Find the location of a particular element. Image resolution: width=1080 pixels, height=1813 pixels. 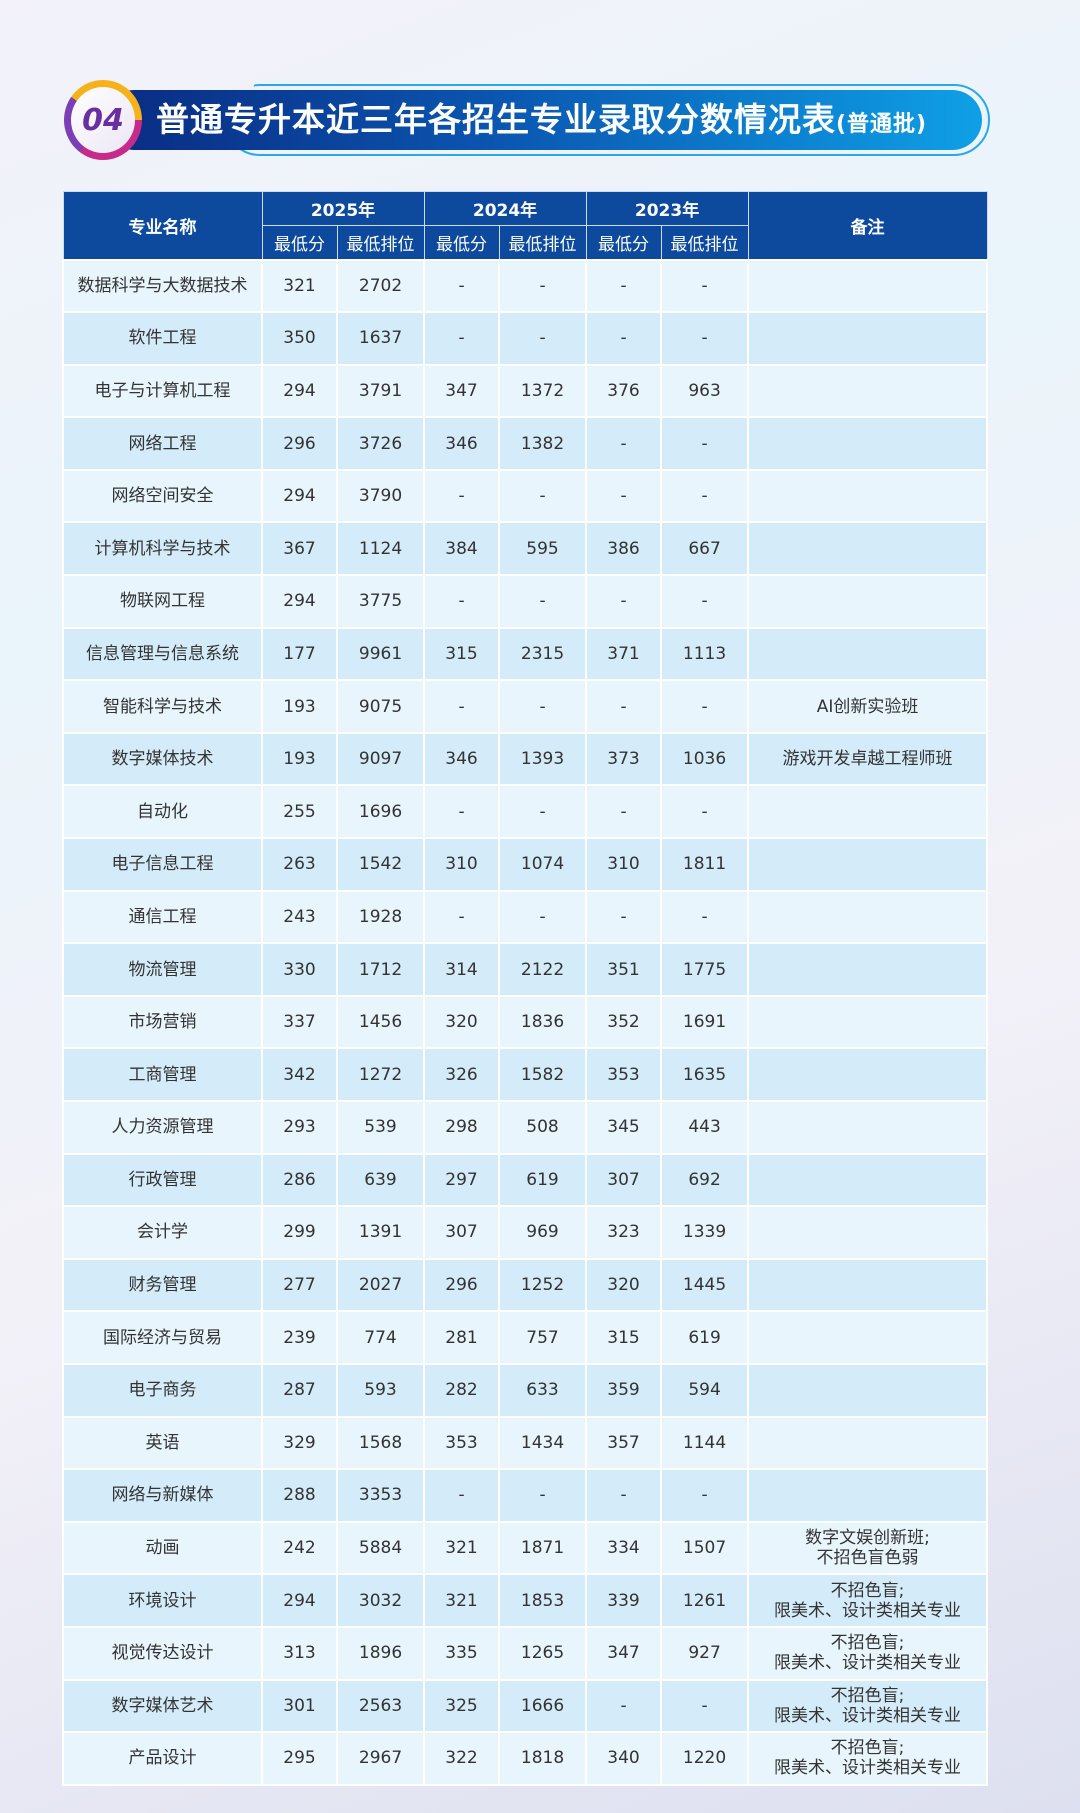

min-score-2025: 242 is located at coordinates (299, 1548).